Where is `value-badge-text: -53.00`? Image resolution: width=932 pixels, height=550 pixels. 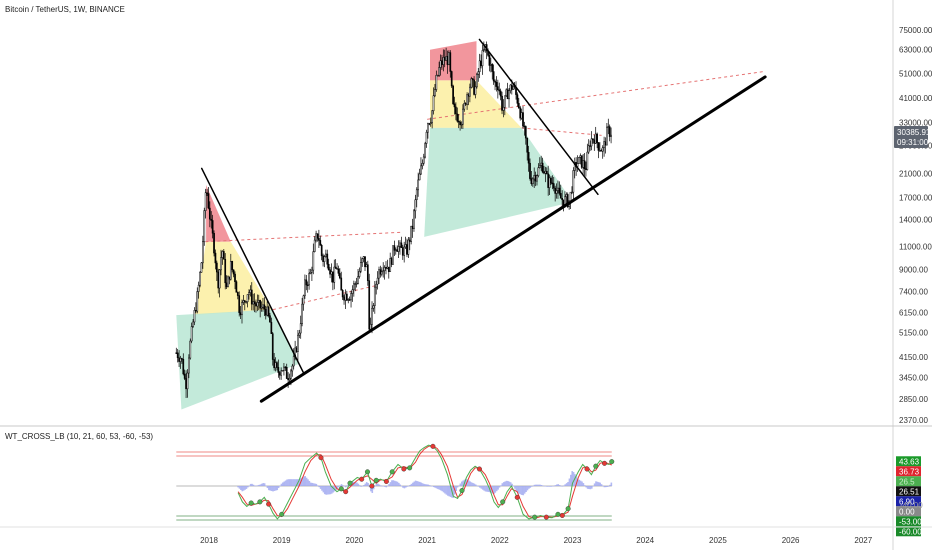
value-badge-text: -53.00 is located at coordinates (910, 521).